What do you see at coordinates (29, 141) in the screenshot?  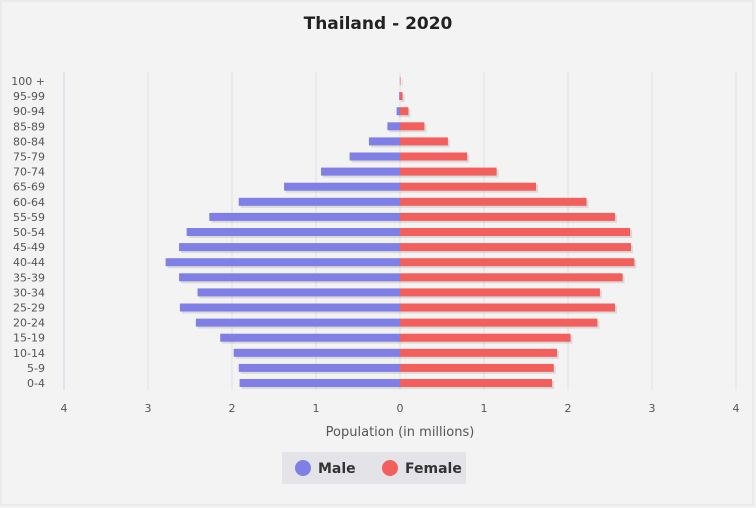 I see `y-tick-label: 80-84` at bounding box center [29, 141].